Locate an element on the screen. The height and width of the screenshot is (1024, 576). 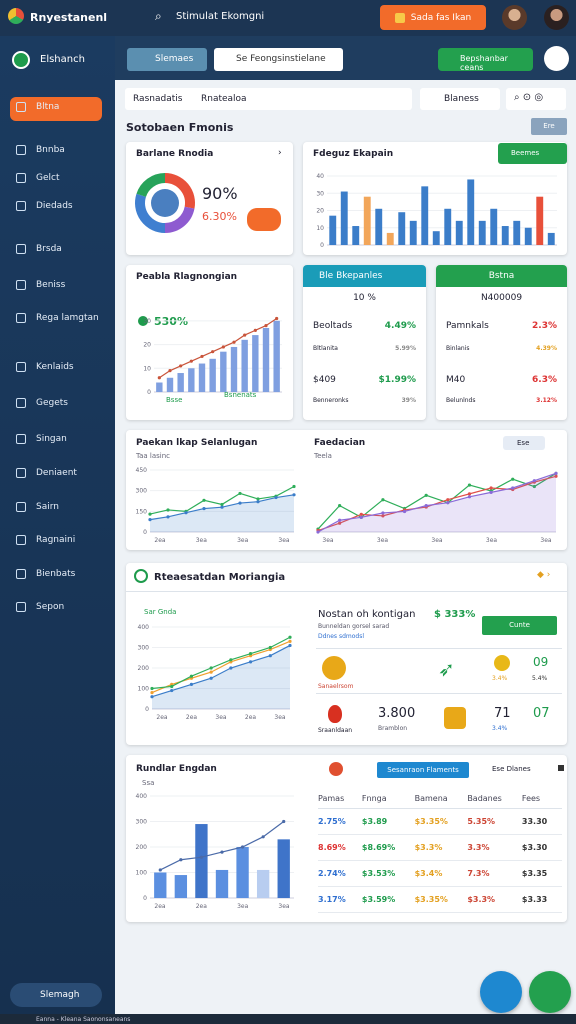
card-title: Faedacian is located at coordinates (340, 443).